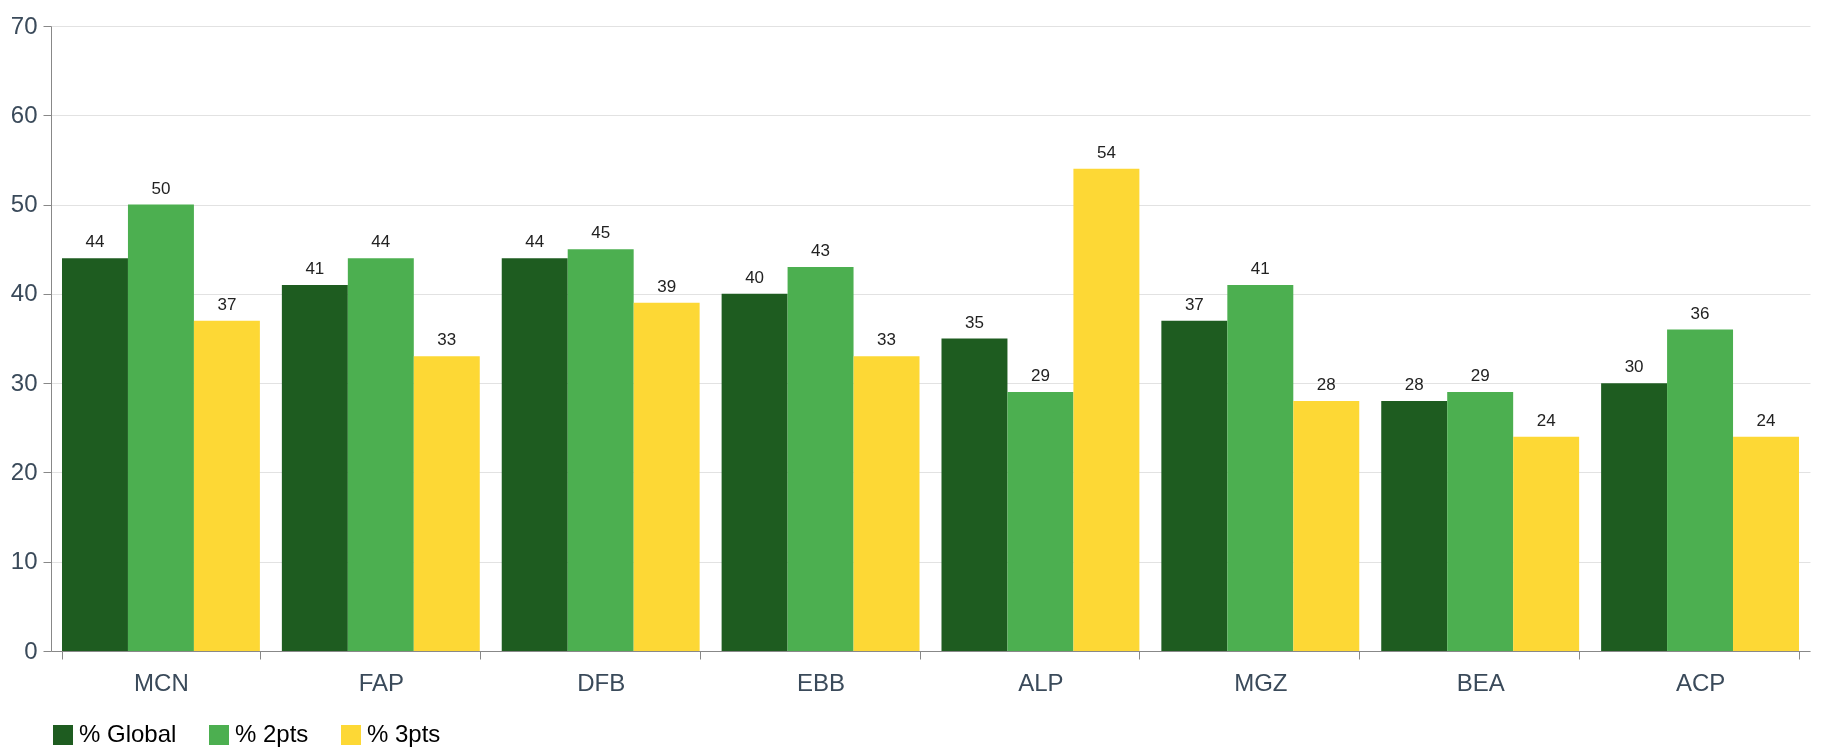  Describe the element at coordinates (1106, 152) in the screenshot. I see `data-label: 54` at that location.